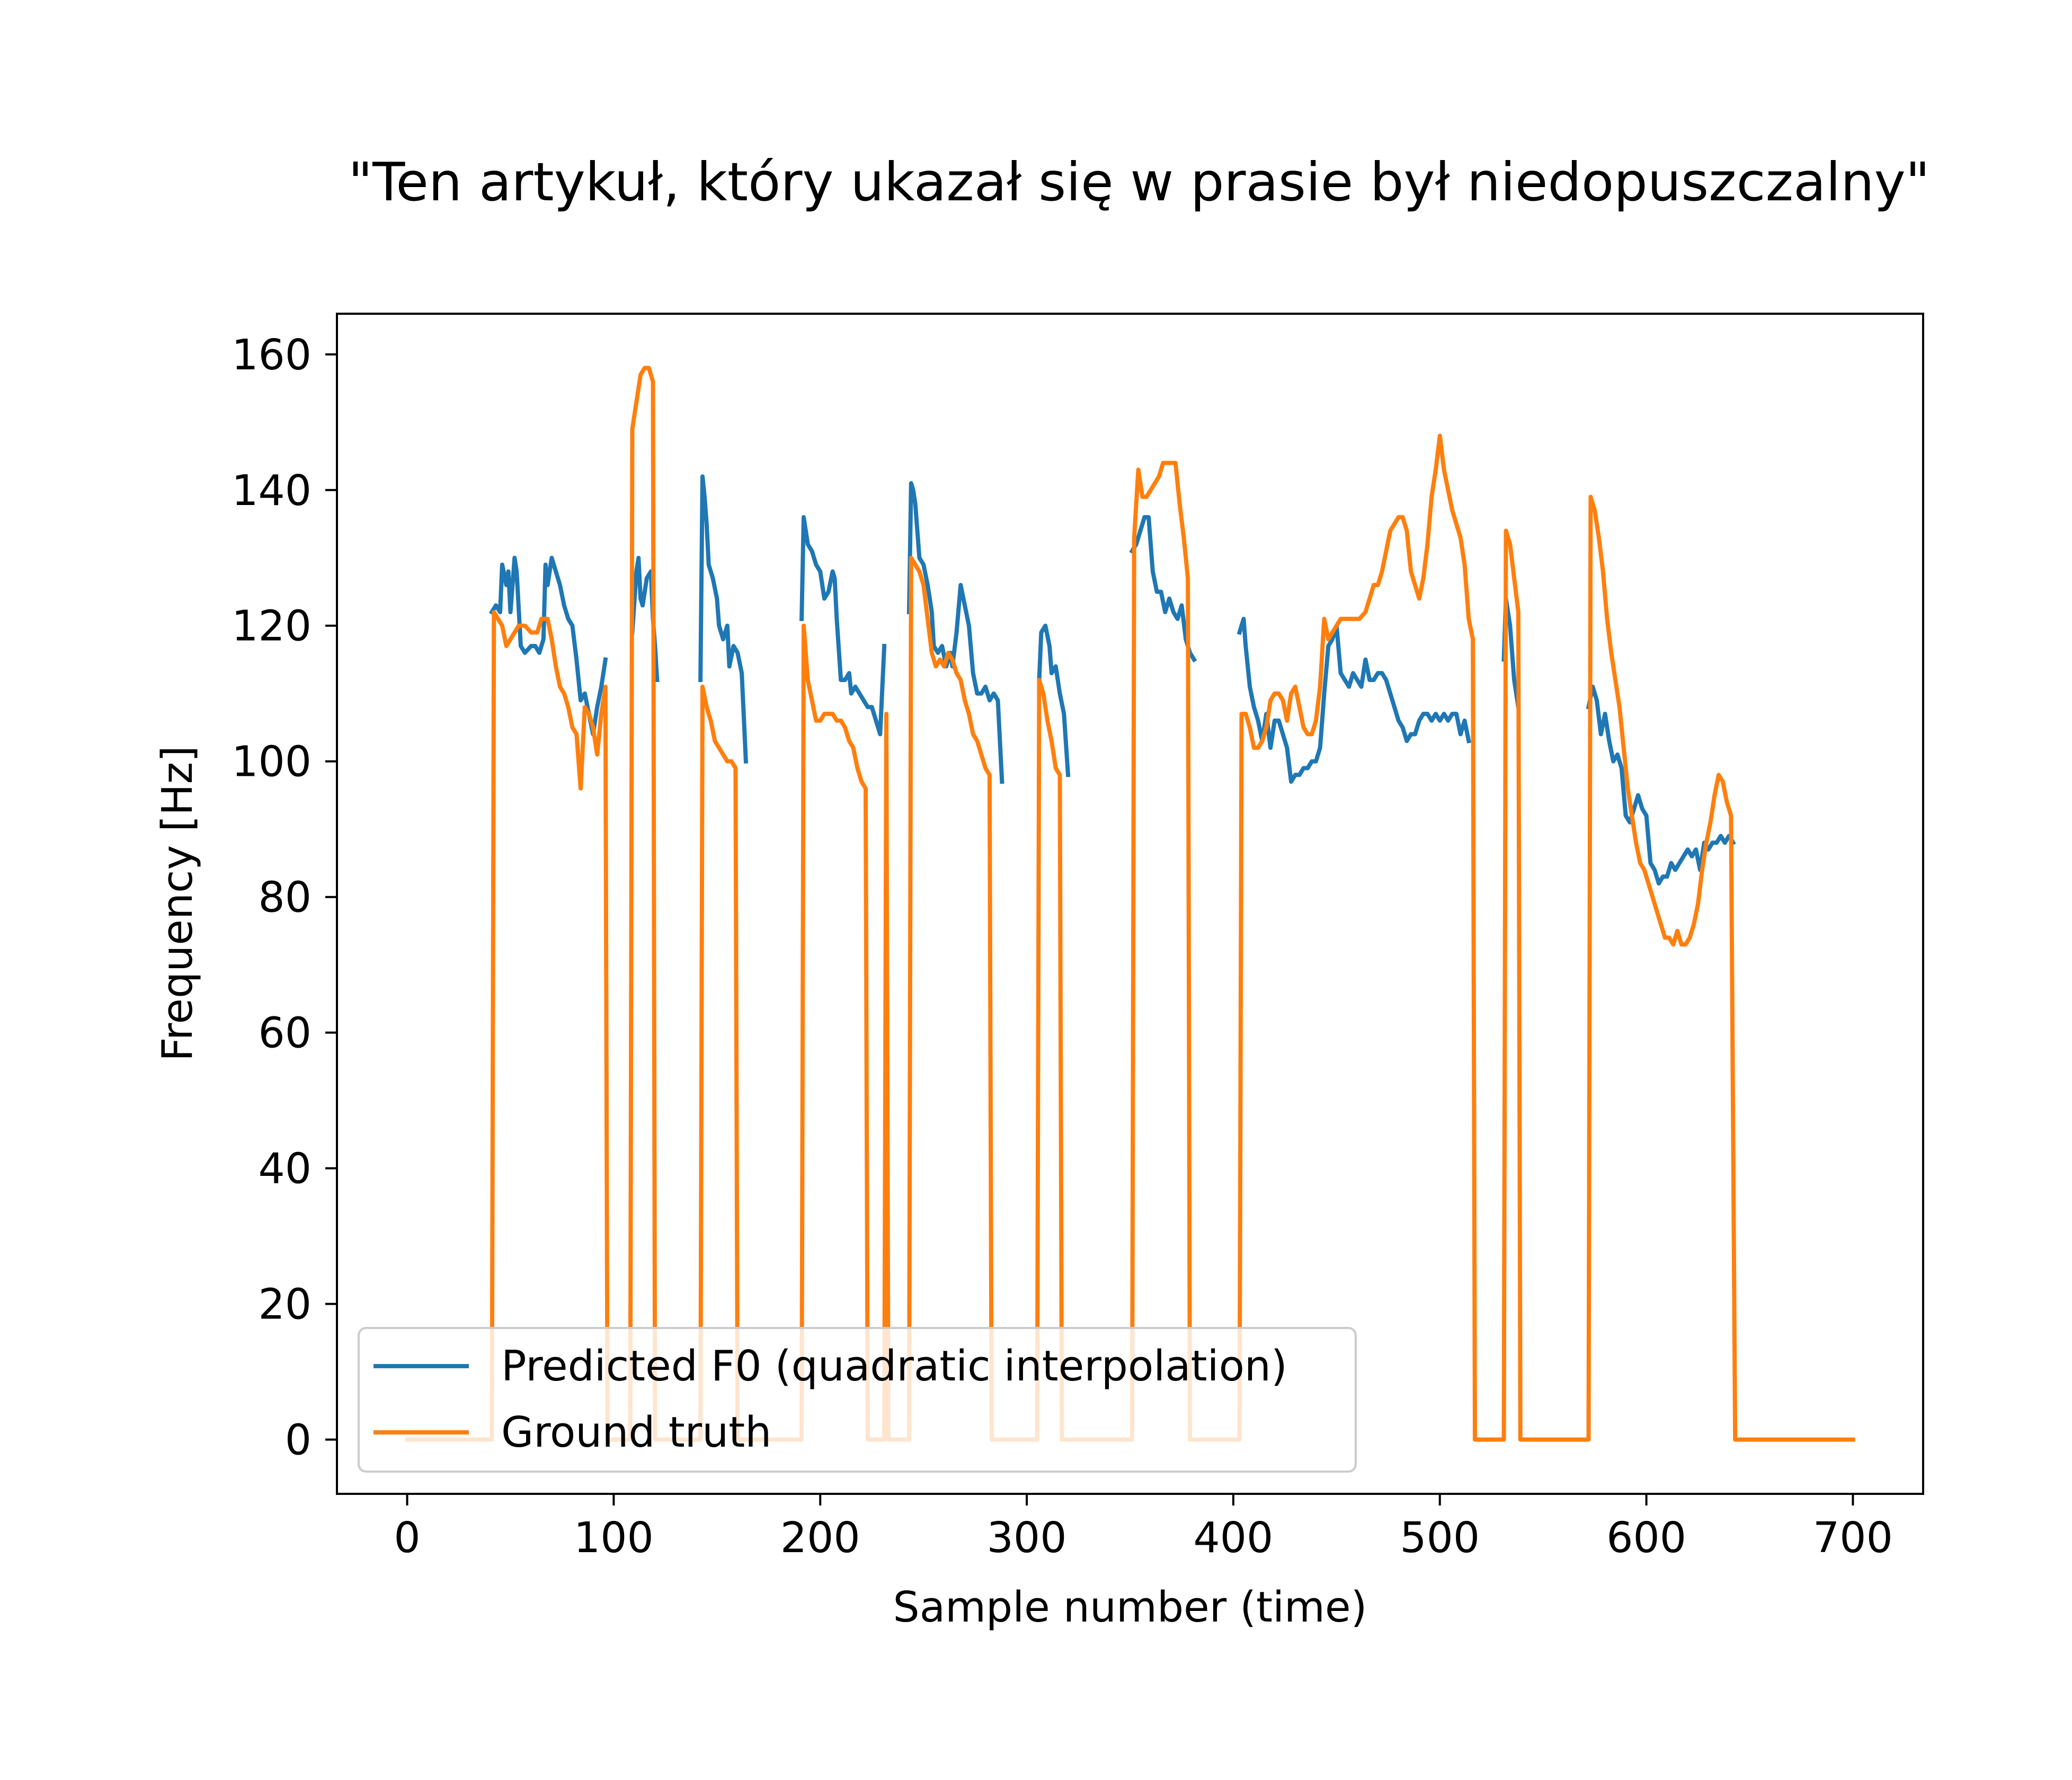  Describe the element at coordinates (285, 1304) in the screenshot. I see `y-tick-label-20: 20` at that location.